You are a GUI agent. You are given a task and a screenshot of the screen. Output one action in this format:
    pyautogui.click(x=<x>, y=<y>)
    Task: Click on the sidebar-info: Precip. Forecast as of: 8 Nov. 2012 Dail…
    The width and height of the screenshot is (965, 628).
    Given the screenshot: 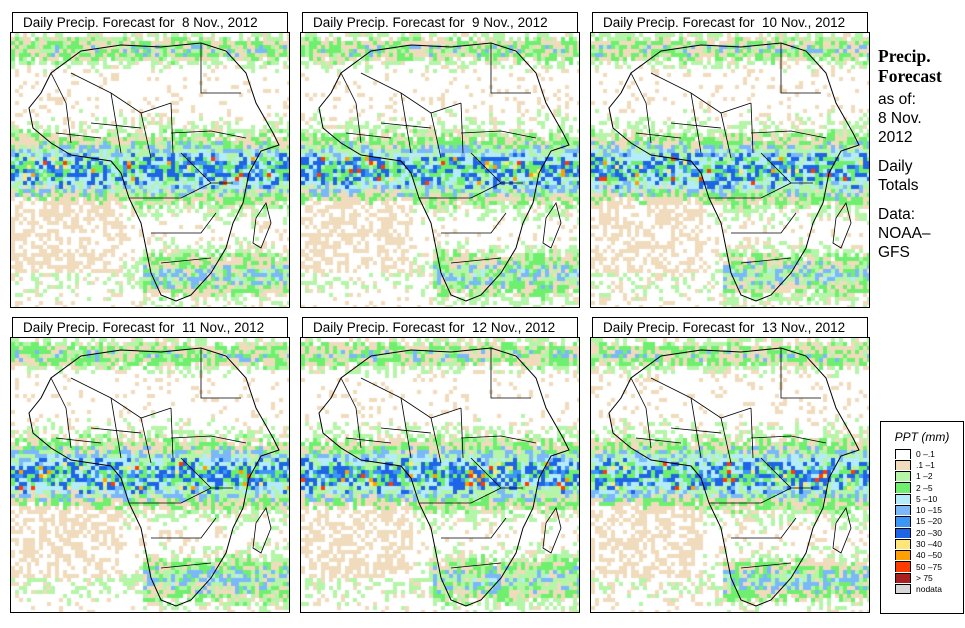 What is the action you would take?
    pyautogui.click(x=920, y=154)
    